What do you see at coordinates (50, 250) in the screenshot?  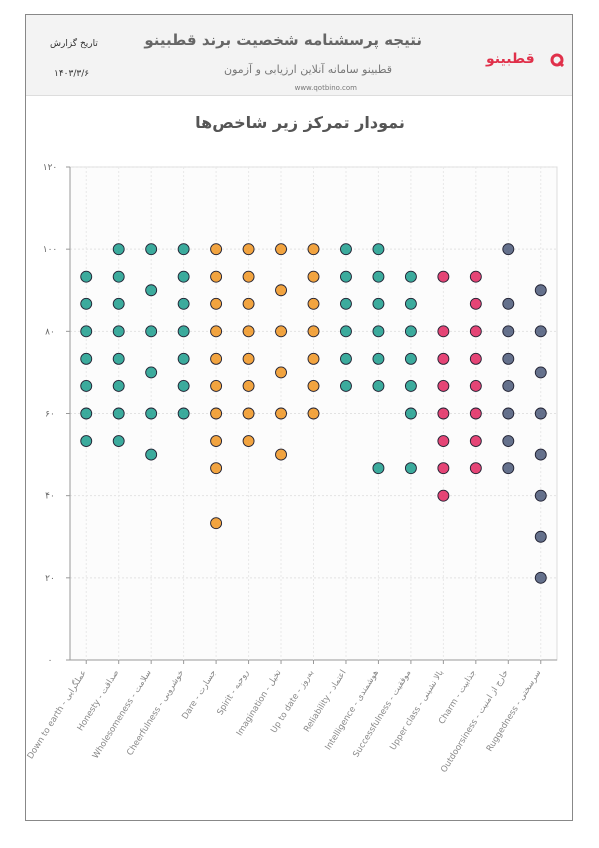 I see `y-tick-label: ۱۰۰` at bounding box center [50, 250].